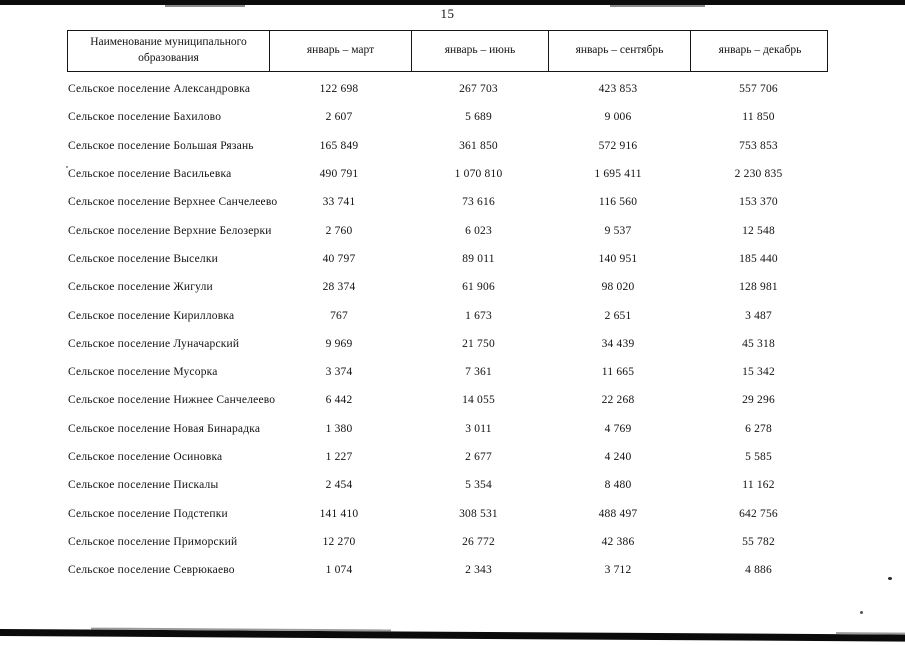 The height and width of the screenshot is (645, 905). Describe the element at coordinates (758, 174) in the screenshot. I see `value-cell: 2 230 835` at that location.